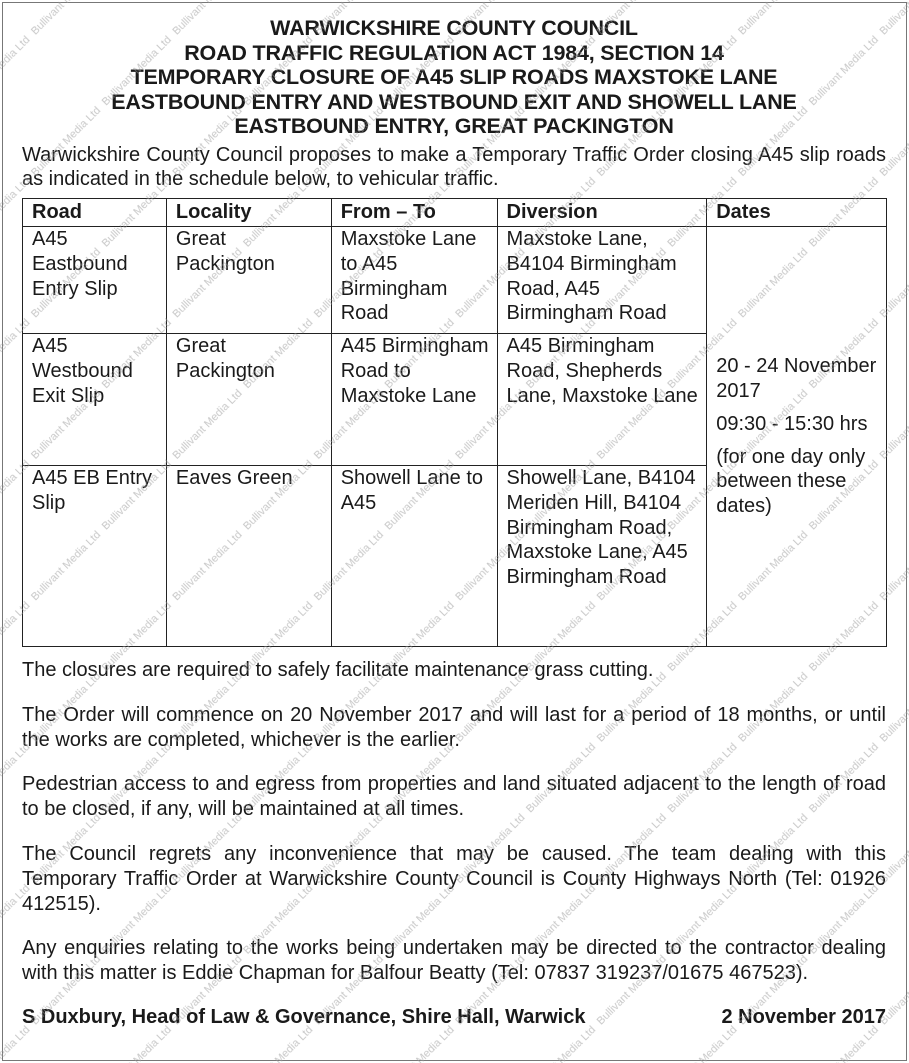  I want to click on header-dates: Dates, so click(796, 213).